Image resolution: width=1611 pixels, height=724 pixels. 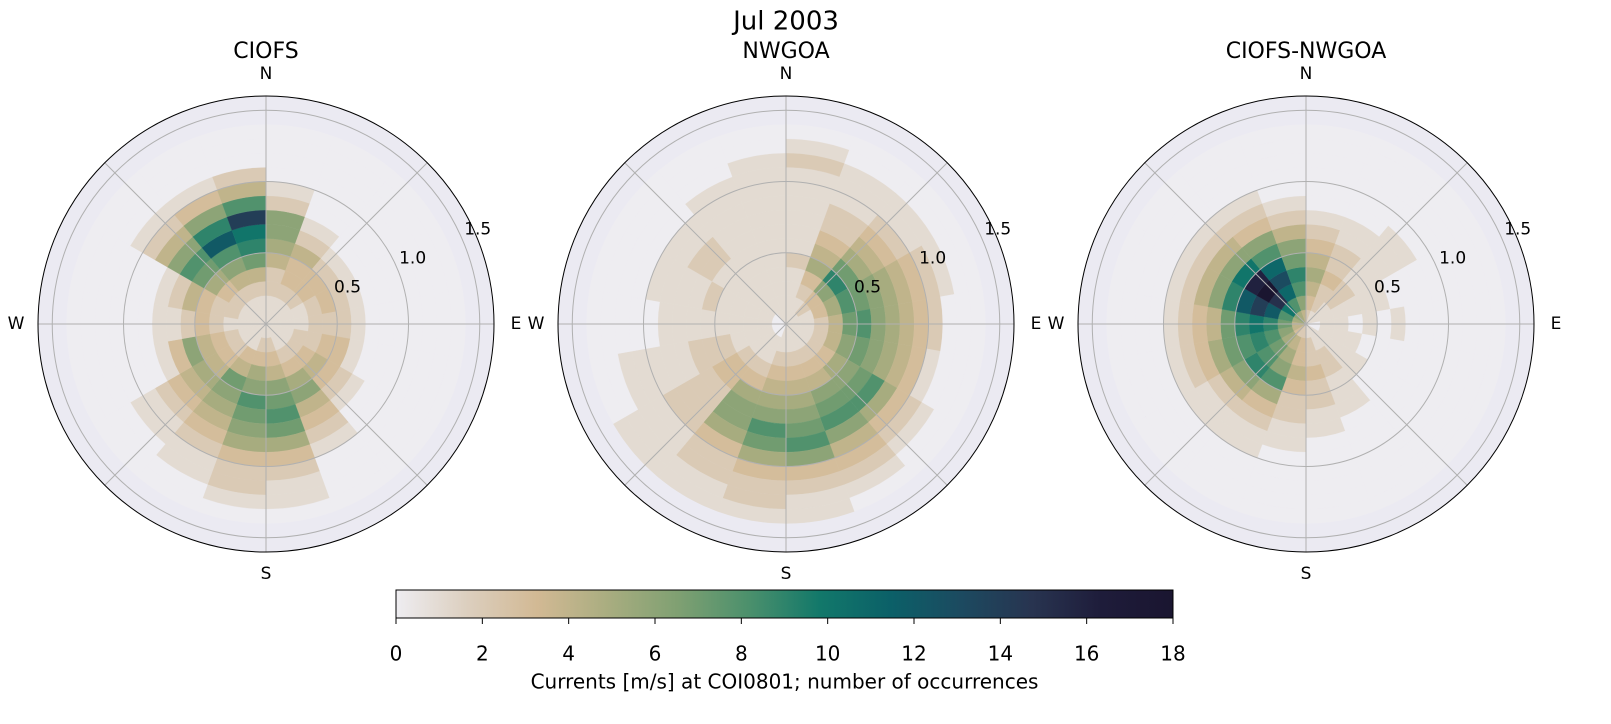 I want to click on colorbar-tick-label: 6, so click(x=655, y=654).